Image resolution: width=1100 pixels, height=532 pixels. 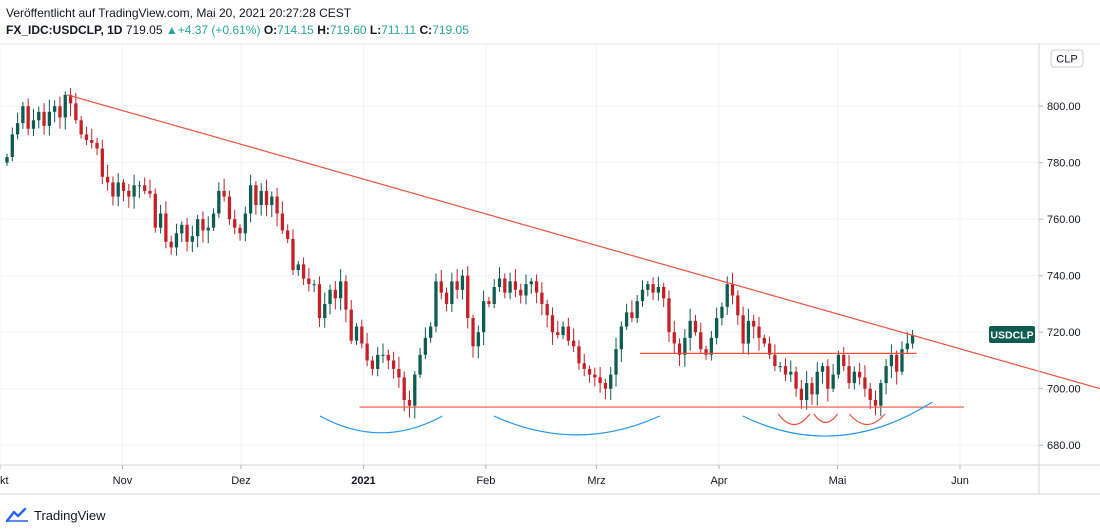 I want to click on time-tick-label: Mrz, so click(x=596, y=481).